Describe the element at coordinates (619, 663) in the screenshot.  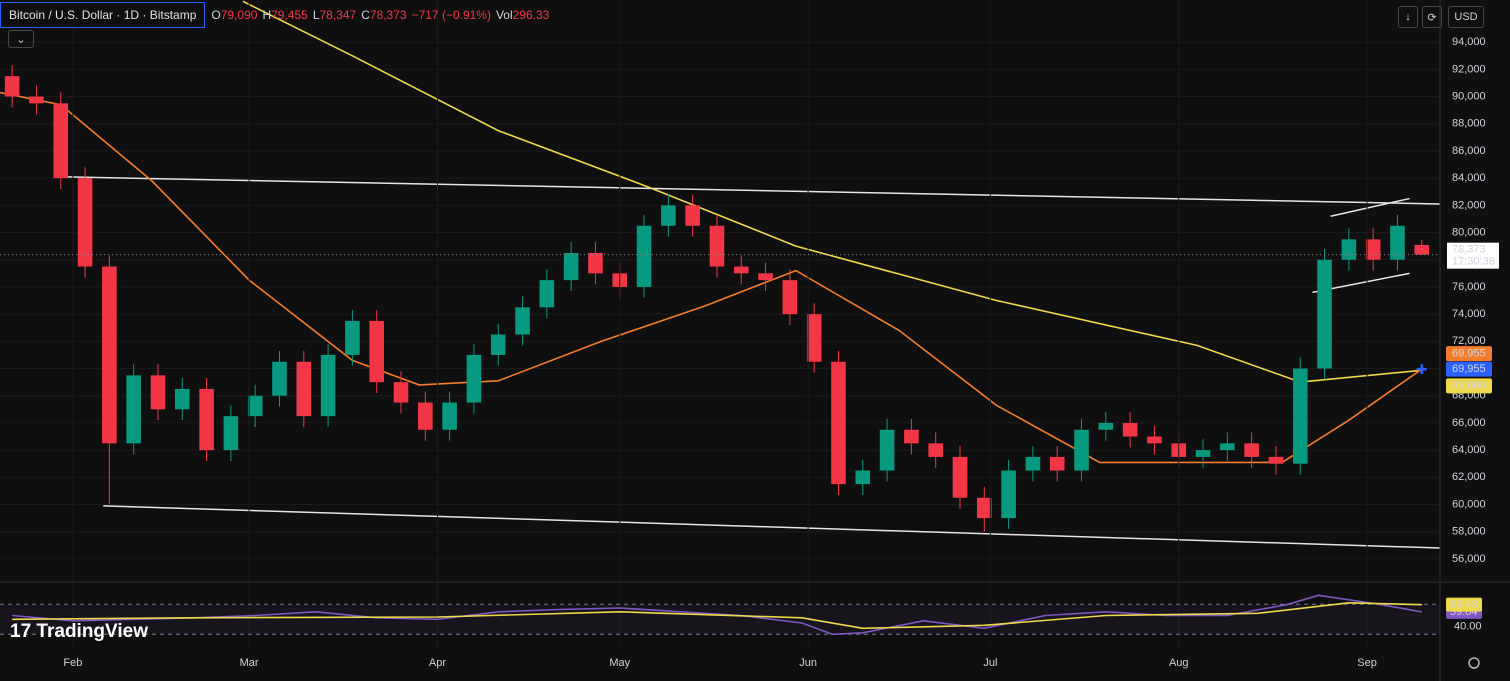
I see `x-tick-label: May` at that location.